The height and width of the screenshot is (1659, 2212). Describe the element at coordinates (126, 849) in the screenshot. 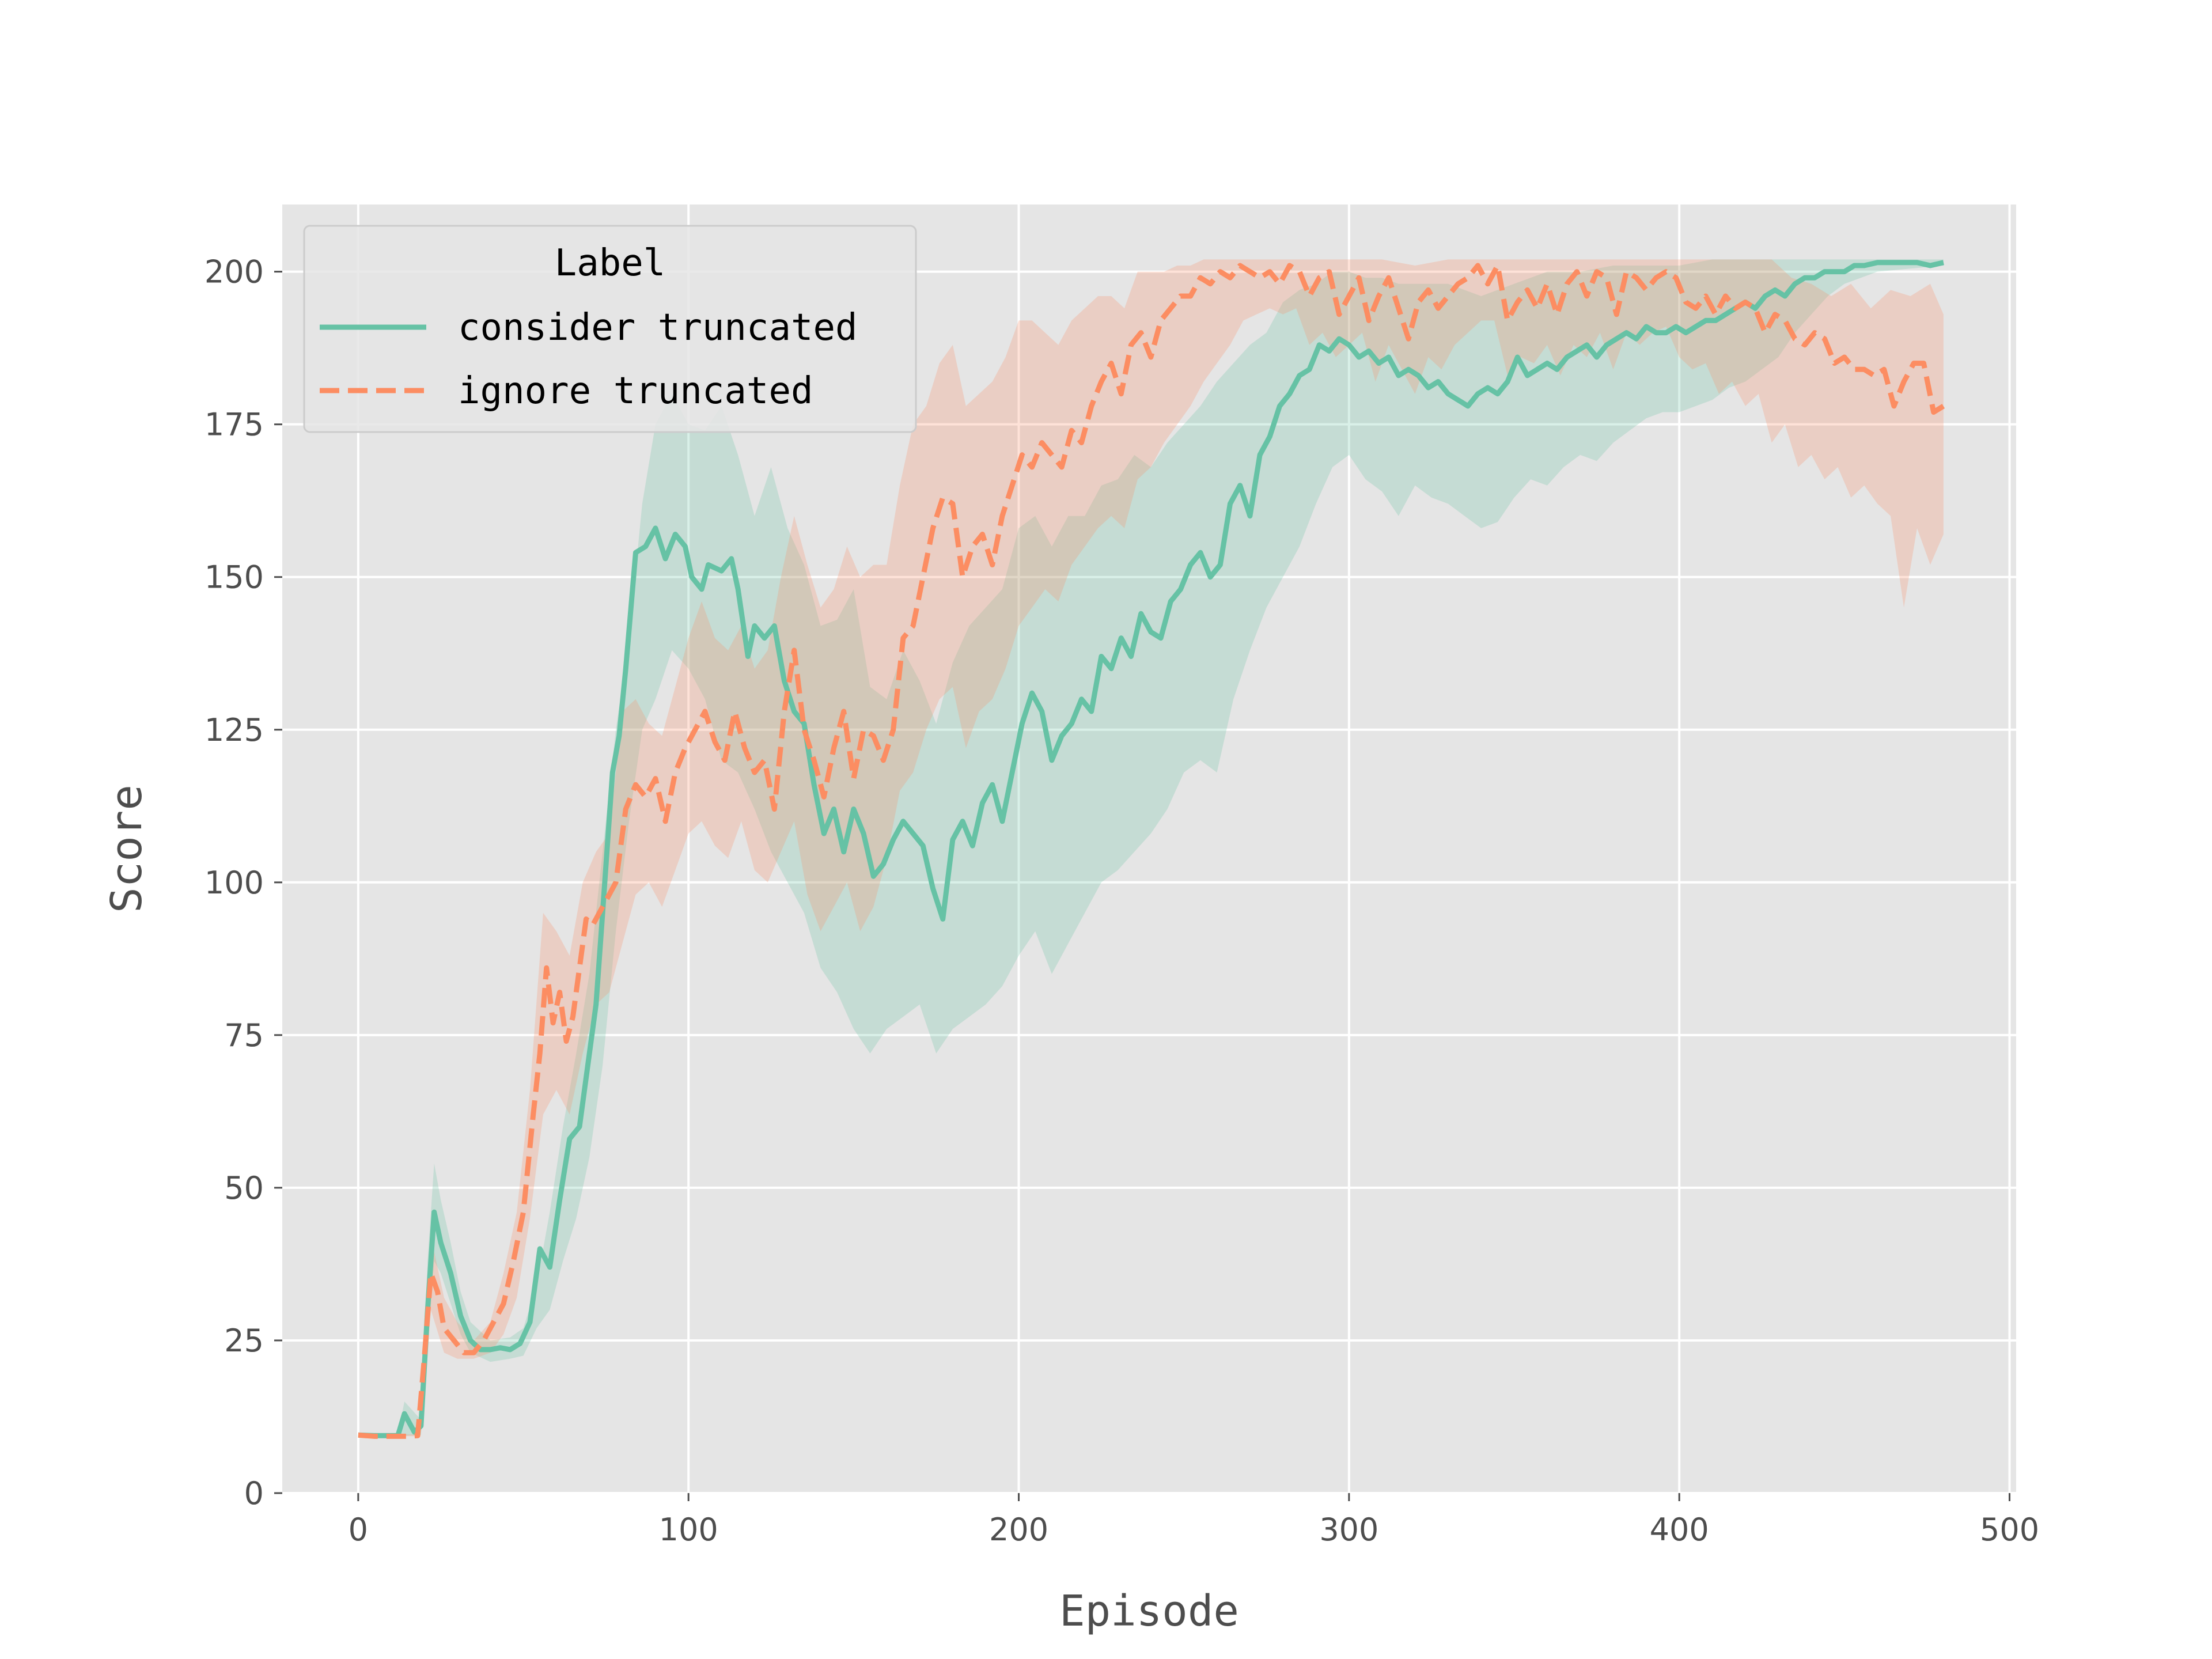

I see `y-axis-label: Score` at that location.